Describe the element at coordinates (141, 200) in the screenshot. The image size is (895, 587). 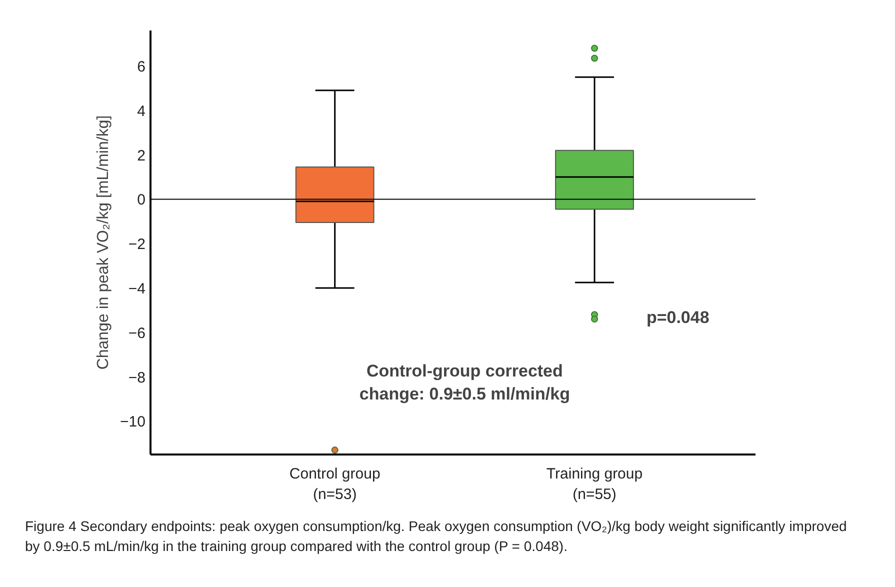
I see `y-tick-label: 0` at that location.